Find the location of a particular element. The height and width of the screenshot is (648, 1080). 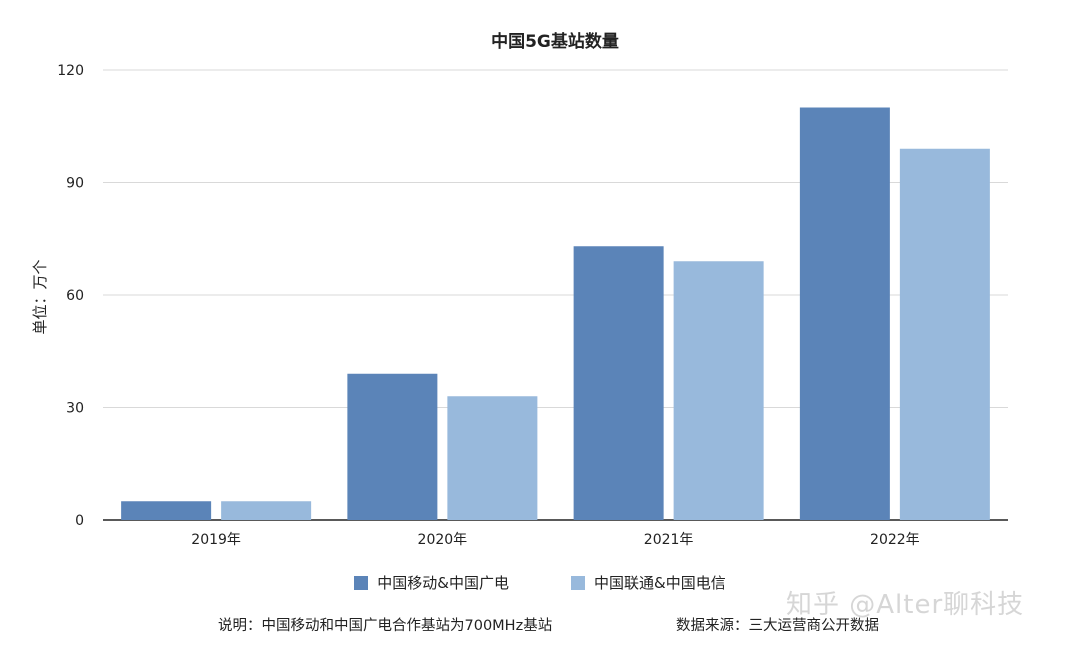

x-tick-label: 2022年 is located at coordinates (895, 540).